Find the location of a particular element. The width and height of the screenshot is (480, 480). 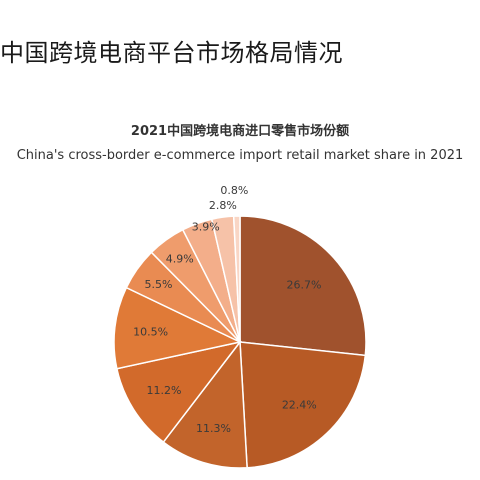

chart-title: 2021中国跨境电商进口零售市场份额 is located at coordinates (240, 131).